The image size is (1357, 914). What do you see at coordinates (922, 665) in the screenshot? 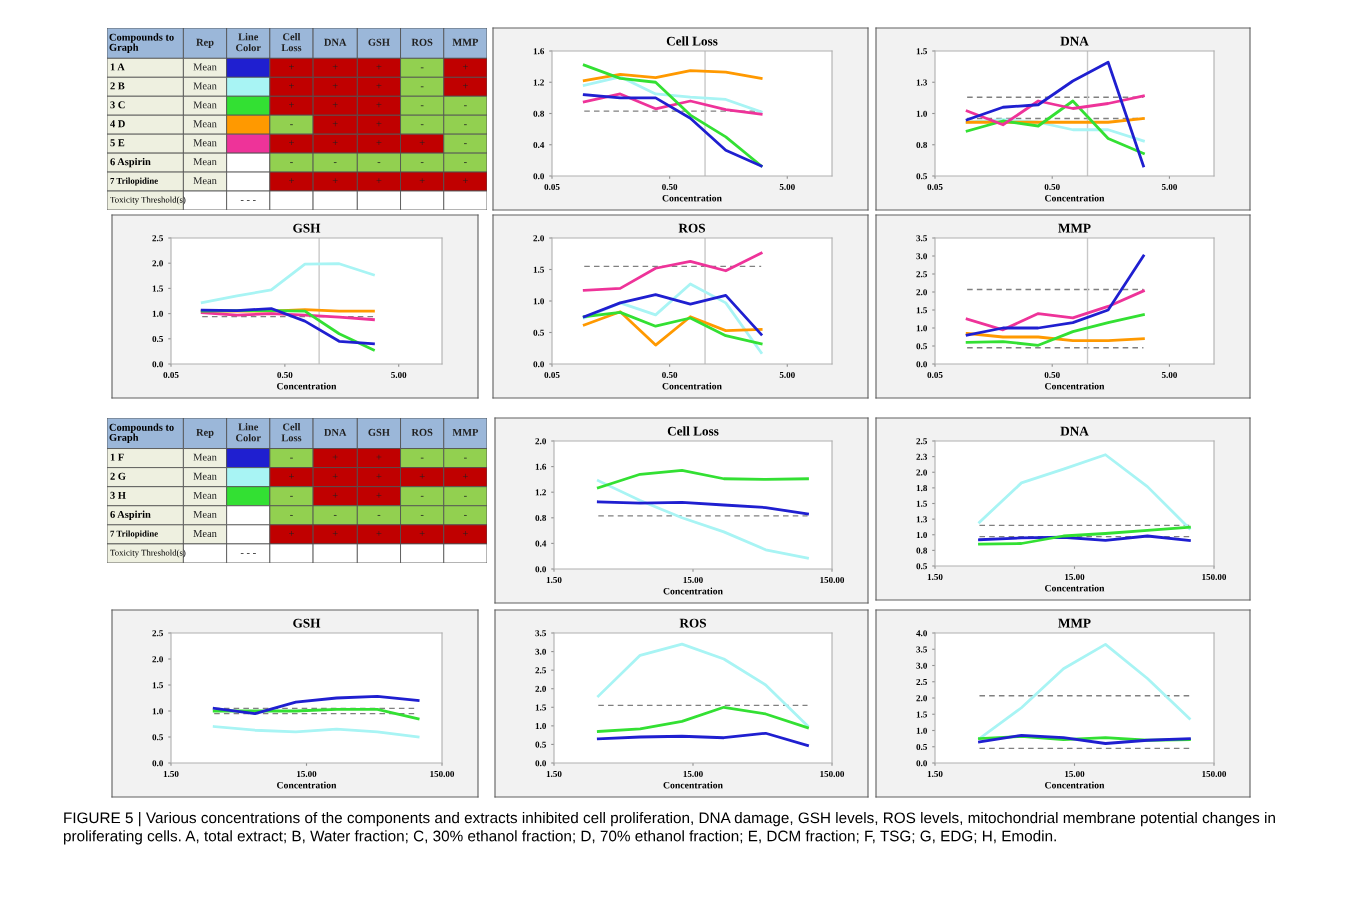
I see `y-tick-label: 3.0` at bounding box center [922, 665].